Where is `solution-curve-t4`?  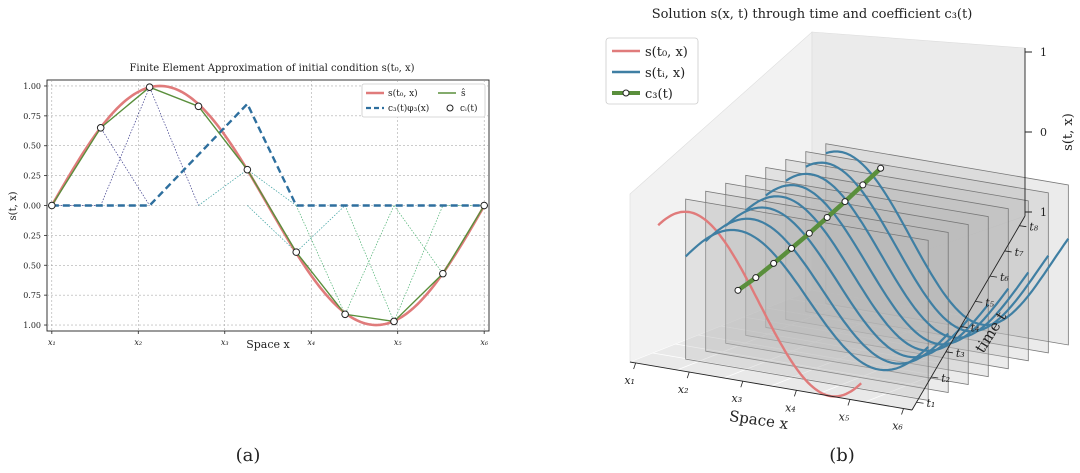
solution-curve-t4 is located at coordinates (867, 273).